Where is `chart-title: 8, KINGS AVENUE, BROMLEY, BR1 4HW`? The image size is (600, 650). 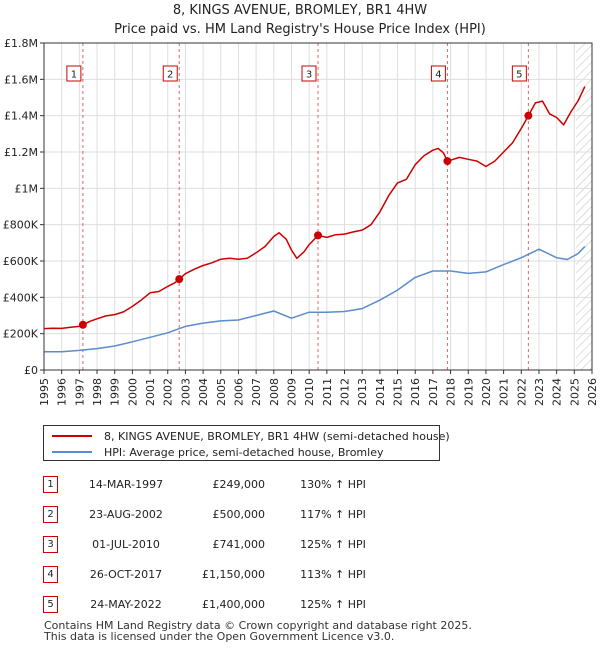
chart-title: 8, KINGS AVENUE, BROMLEY, BR1 4HW is located at coordinates (300, 10).